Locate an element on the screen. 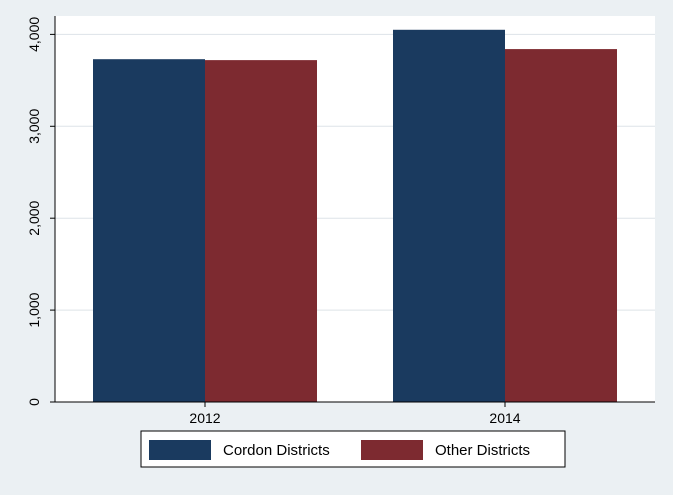 Image resolution: width=673 pixels, height=495 pixels. legend-label: Cordon Districts is located at coordinates (276, 450).